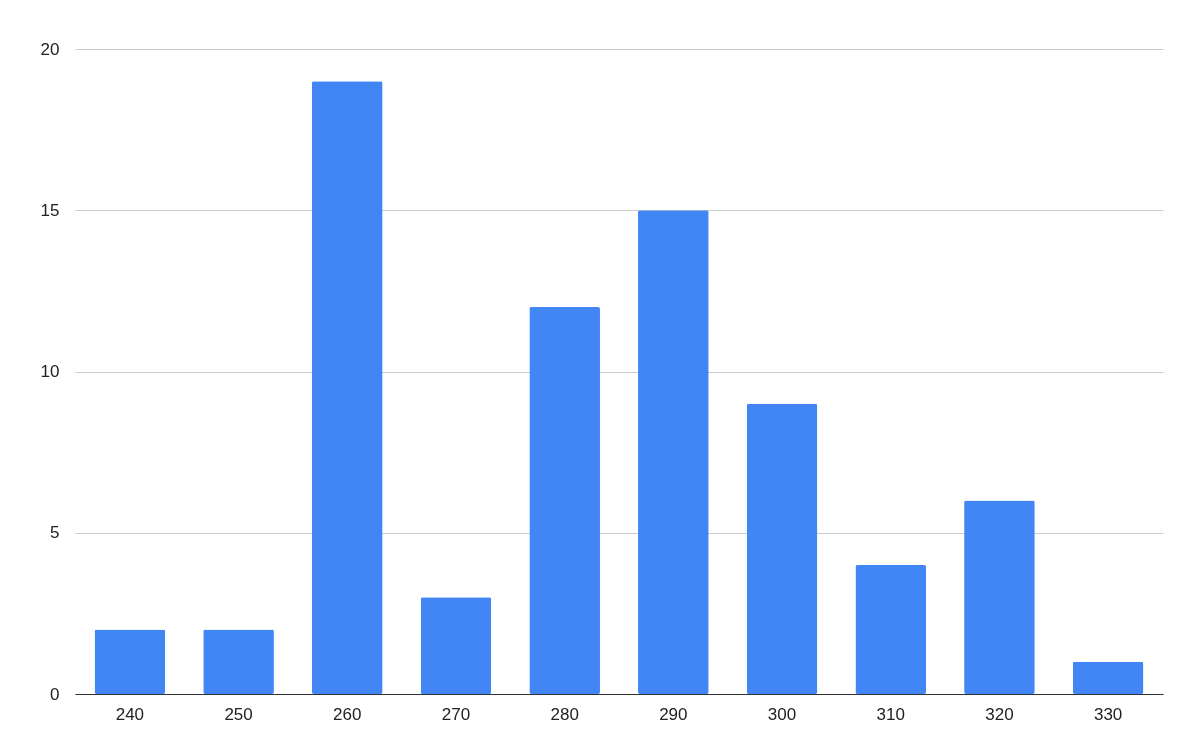  What do you see at coordinates (50, 210) in the screenshot?
I see `y-tick-label: 15` at bounding box center [50, 210].